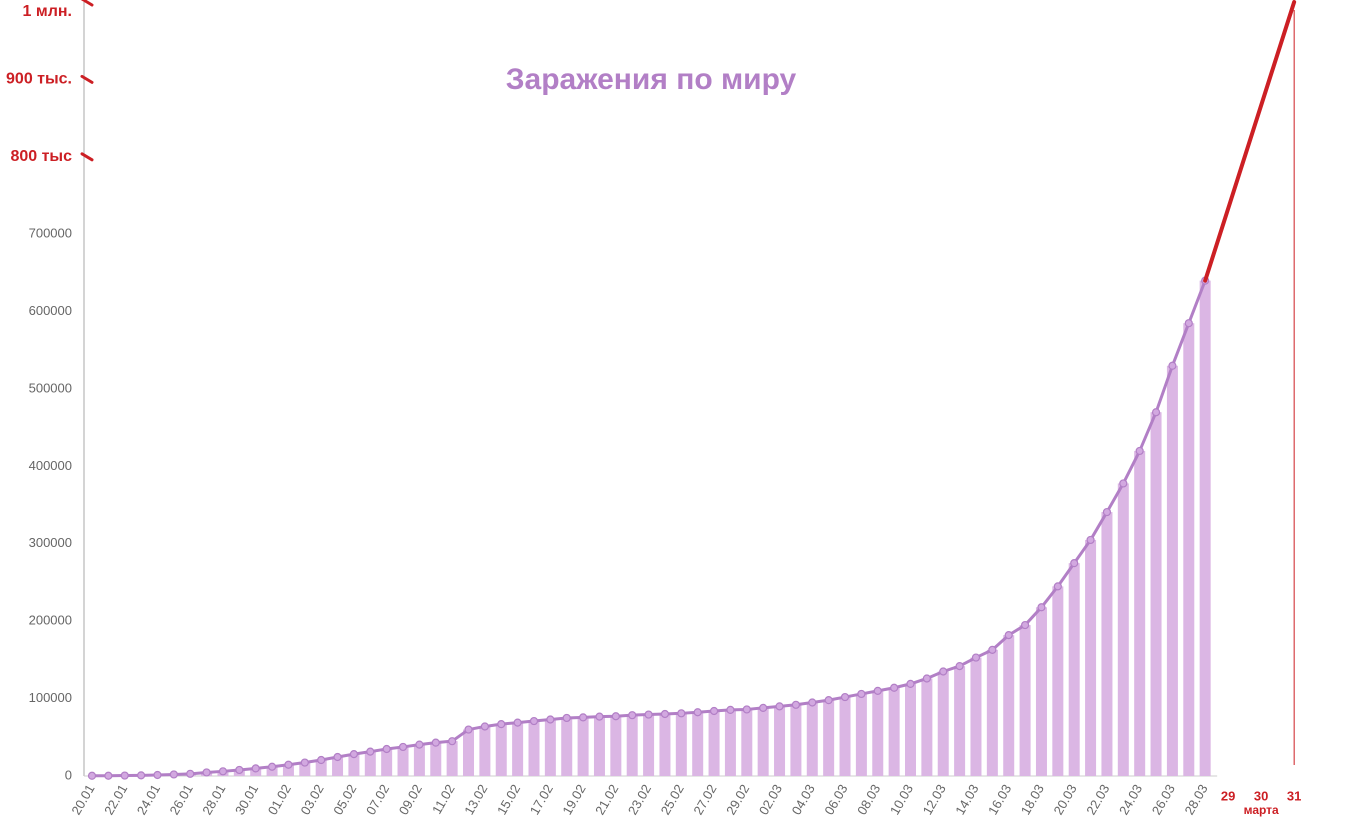 The image size is (1348, 828). I want to click on y-tick-label: 600000, so click(50, 310).